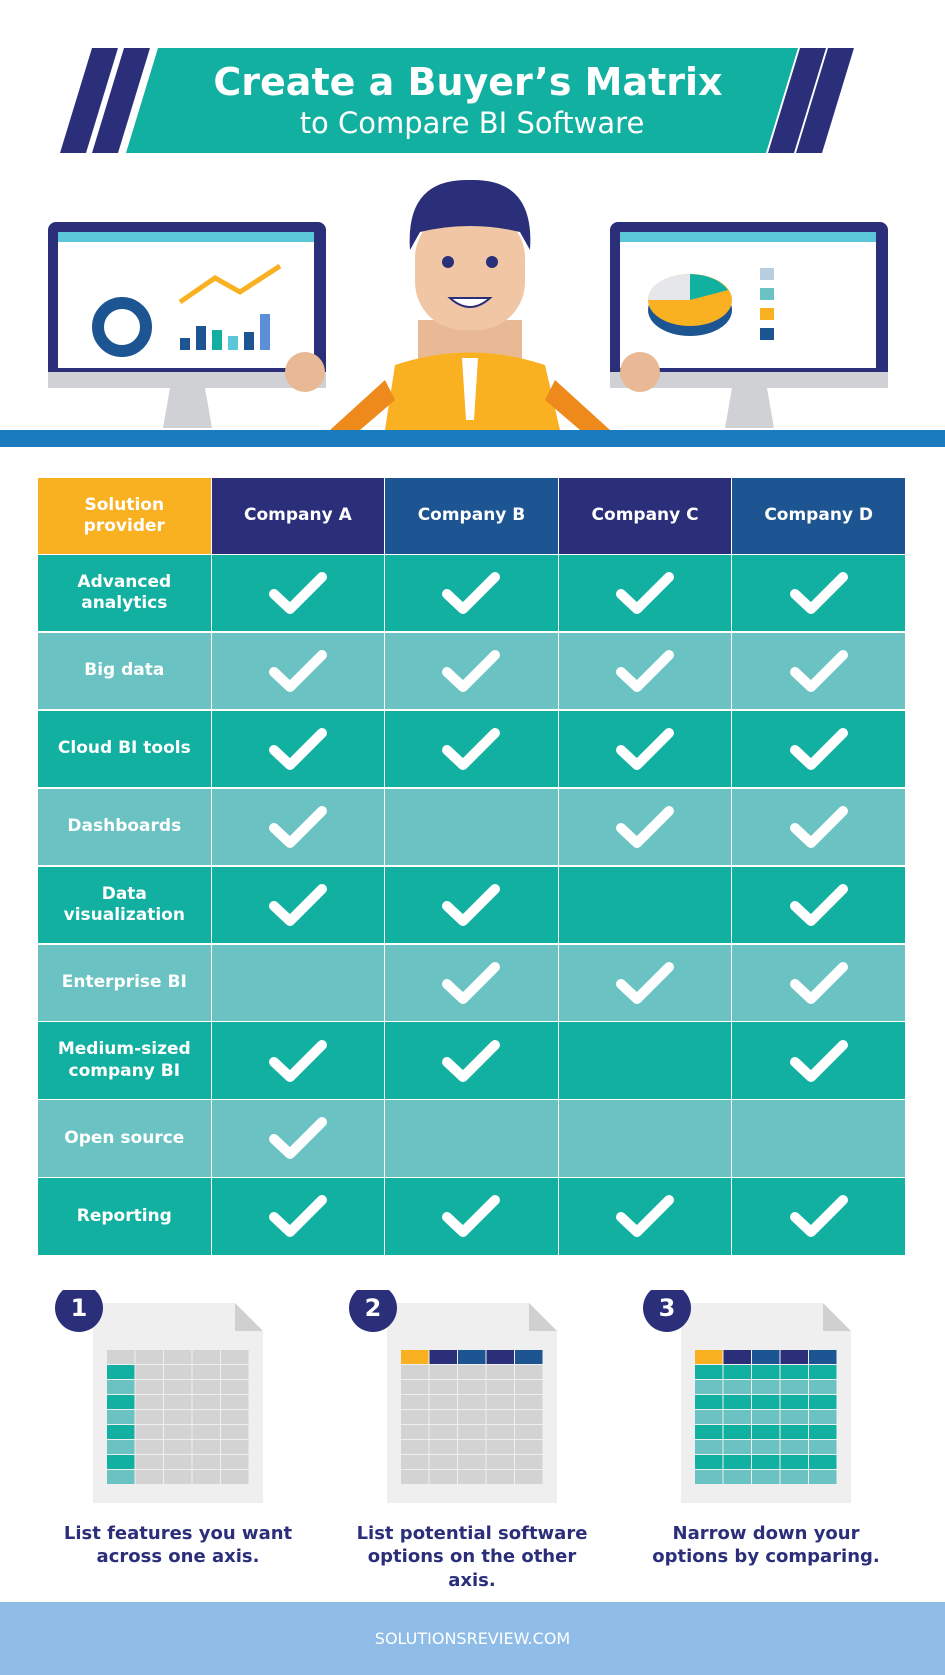 The width and height of the screenshot is (945, 1675). I want to click on step-caption: List features you want across one axis., so click(178, 1545).